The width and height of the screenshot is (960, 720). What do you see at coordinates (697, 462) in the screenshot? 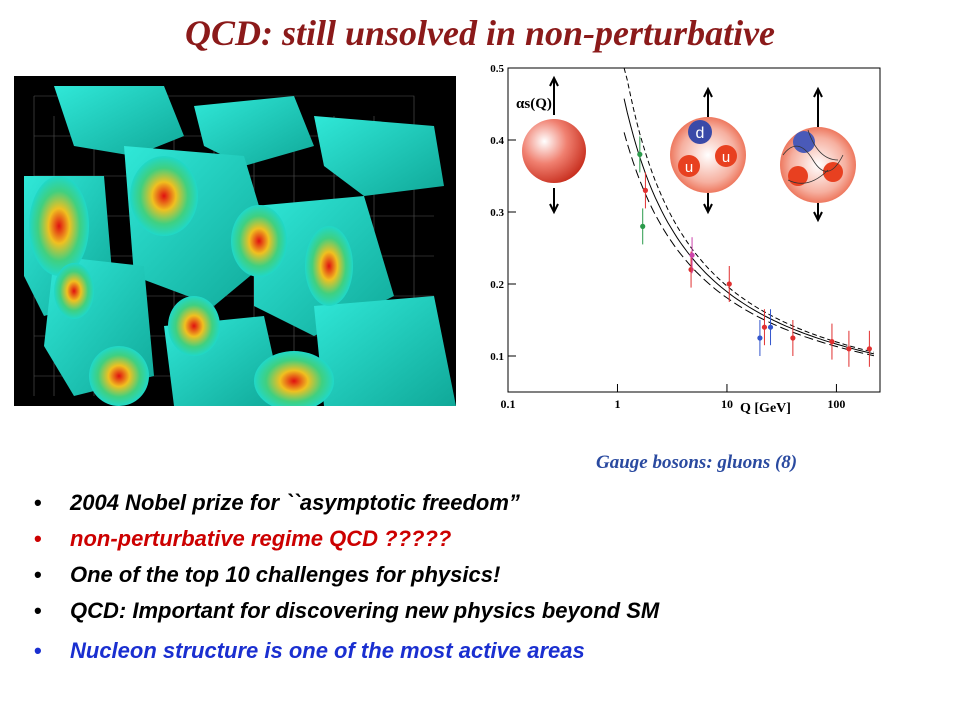
I see `gauge-bosons-caption: Gauge bosons: gluons (8)` at bounding box center [697, 462].